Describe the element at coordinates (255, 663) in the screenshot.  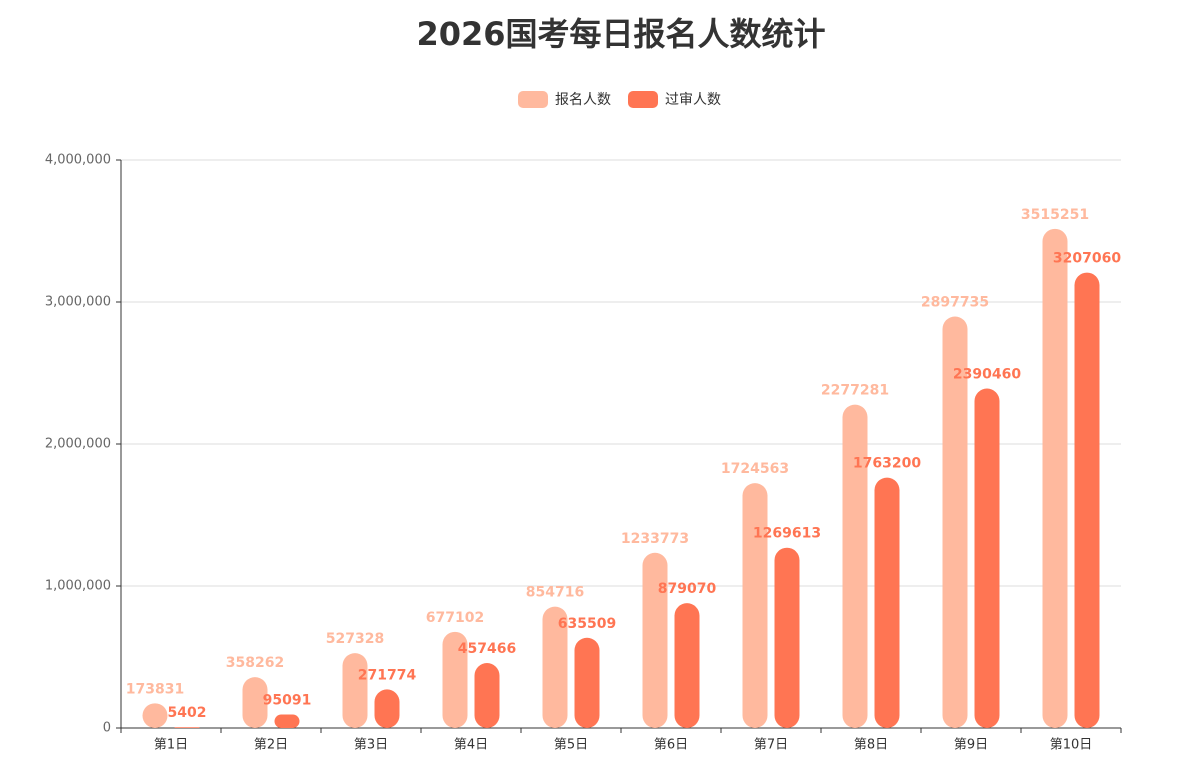
I see `data-label: 358262` at that location.